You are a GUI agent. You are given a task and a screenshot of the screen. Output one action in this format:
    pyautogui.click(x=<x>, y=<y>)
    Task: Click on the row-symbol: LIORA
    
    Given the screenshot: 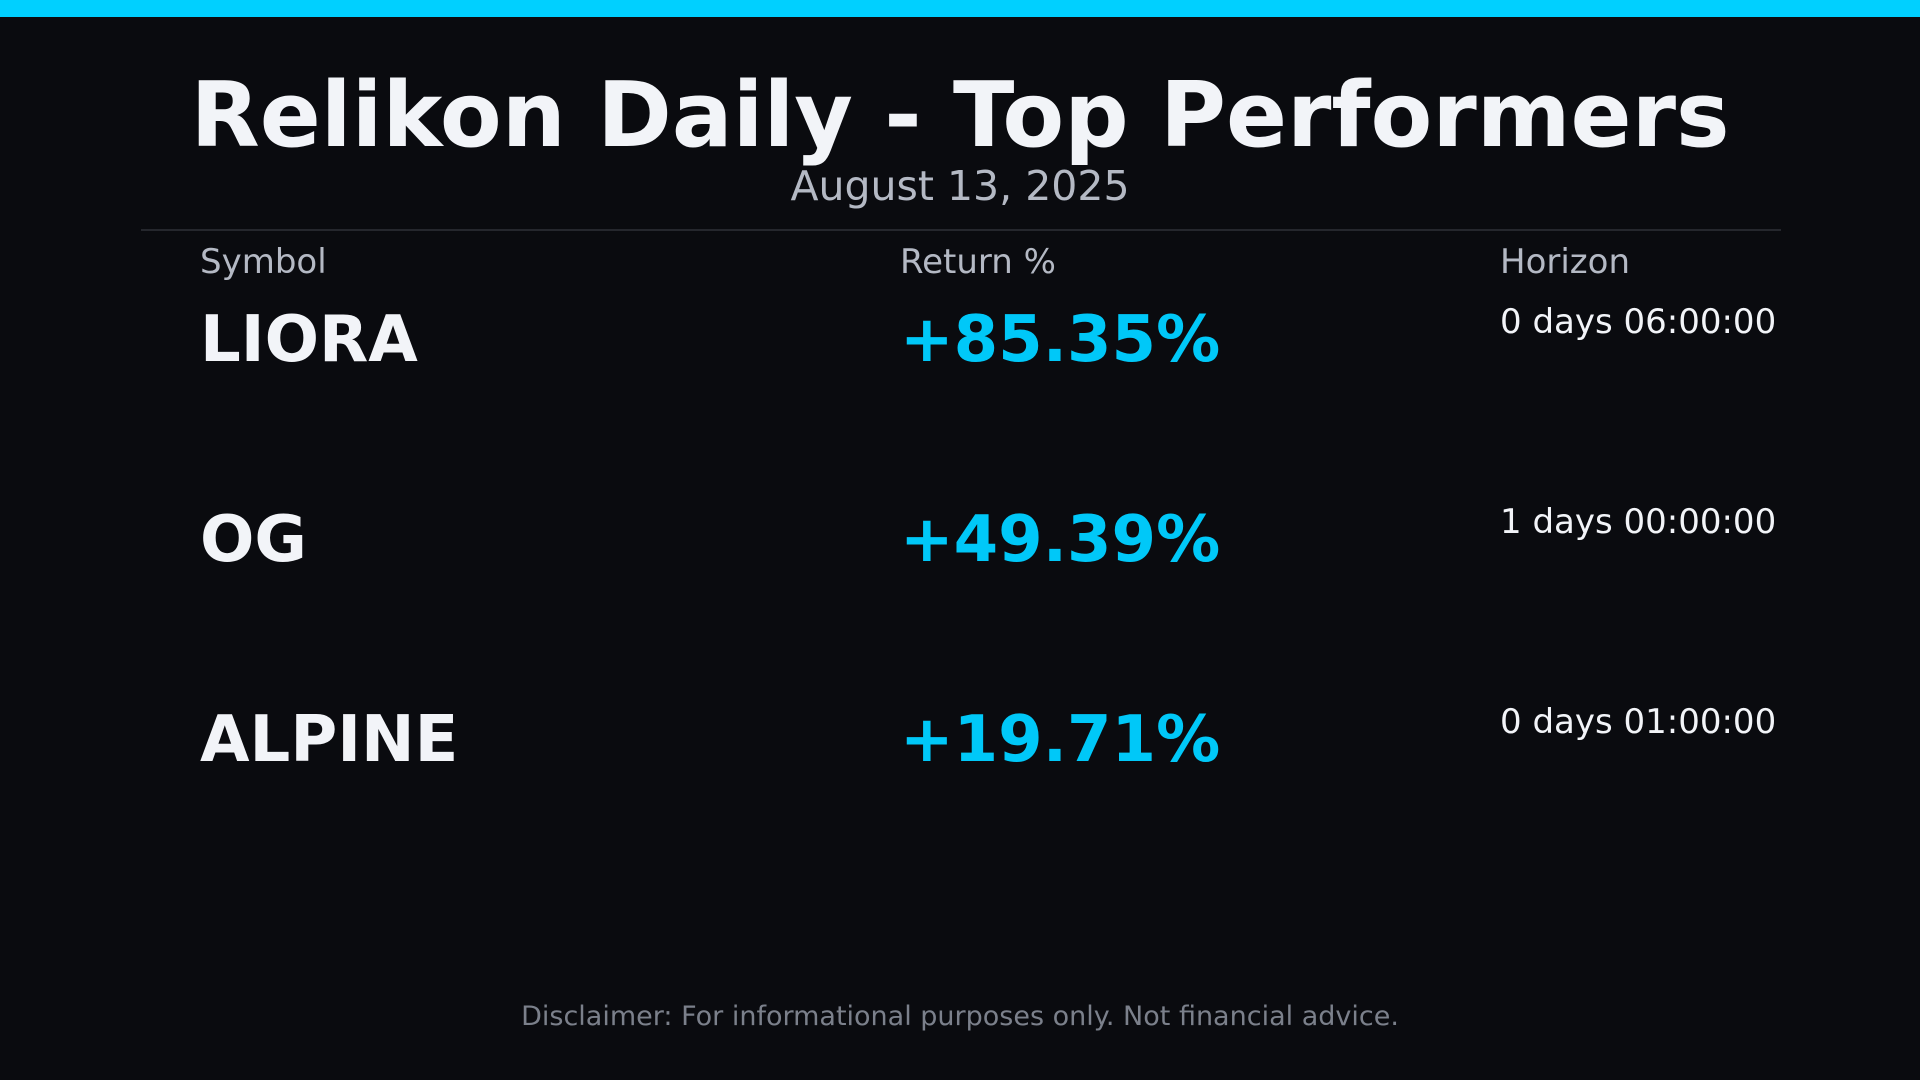 What is the action you would take?
    pyautogui.click(x=309, y=340)
    